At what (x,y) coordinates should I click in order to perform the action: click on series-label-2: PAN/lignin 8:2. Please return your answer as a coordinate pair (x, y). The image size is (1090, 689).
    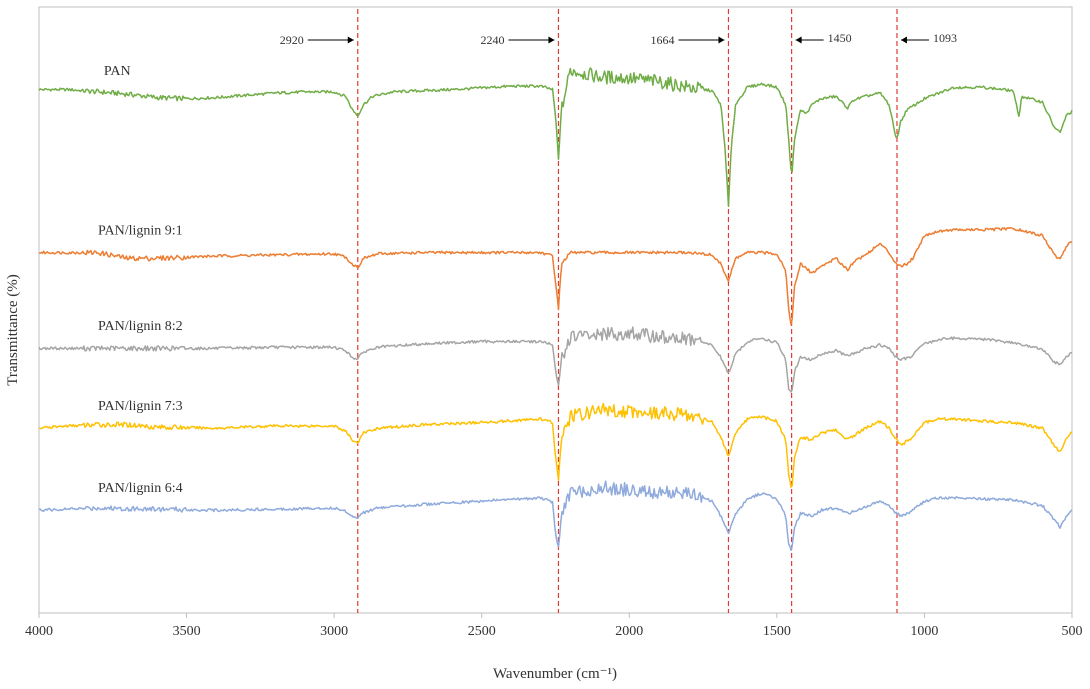
    Looking at the image, I should click on (140, 326).